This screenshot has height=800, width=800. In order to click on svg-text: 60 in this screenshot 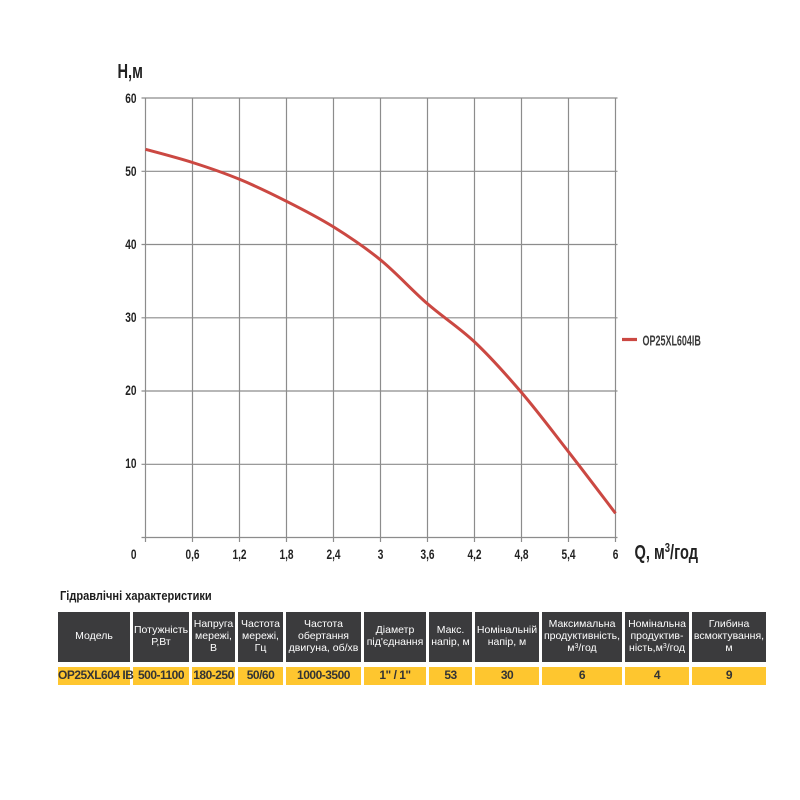, I will do `click(131, 99)`.